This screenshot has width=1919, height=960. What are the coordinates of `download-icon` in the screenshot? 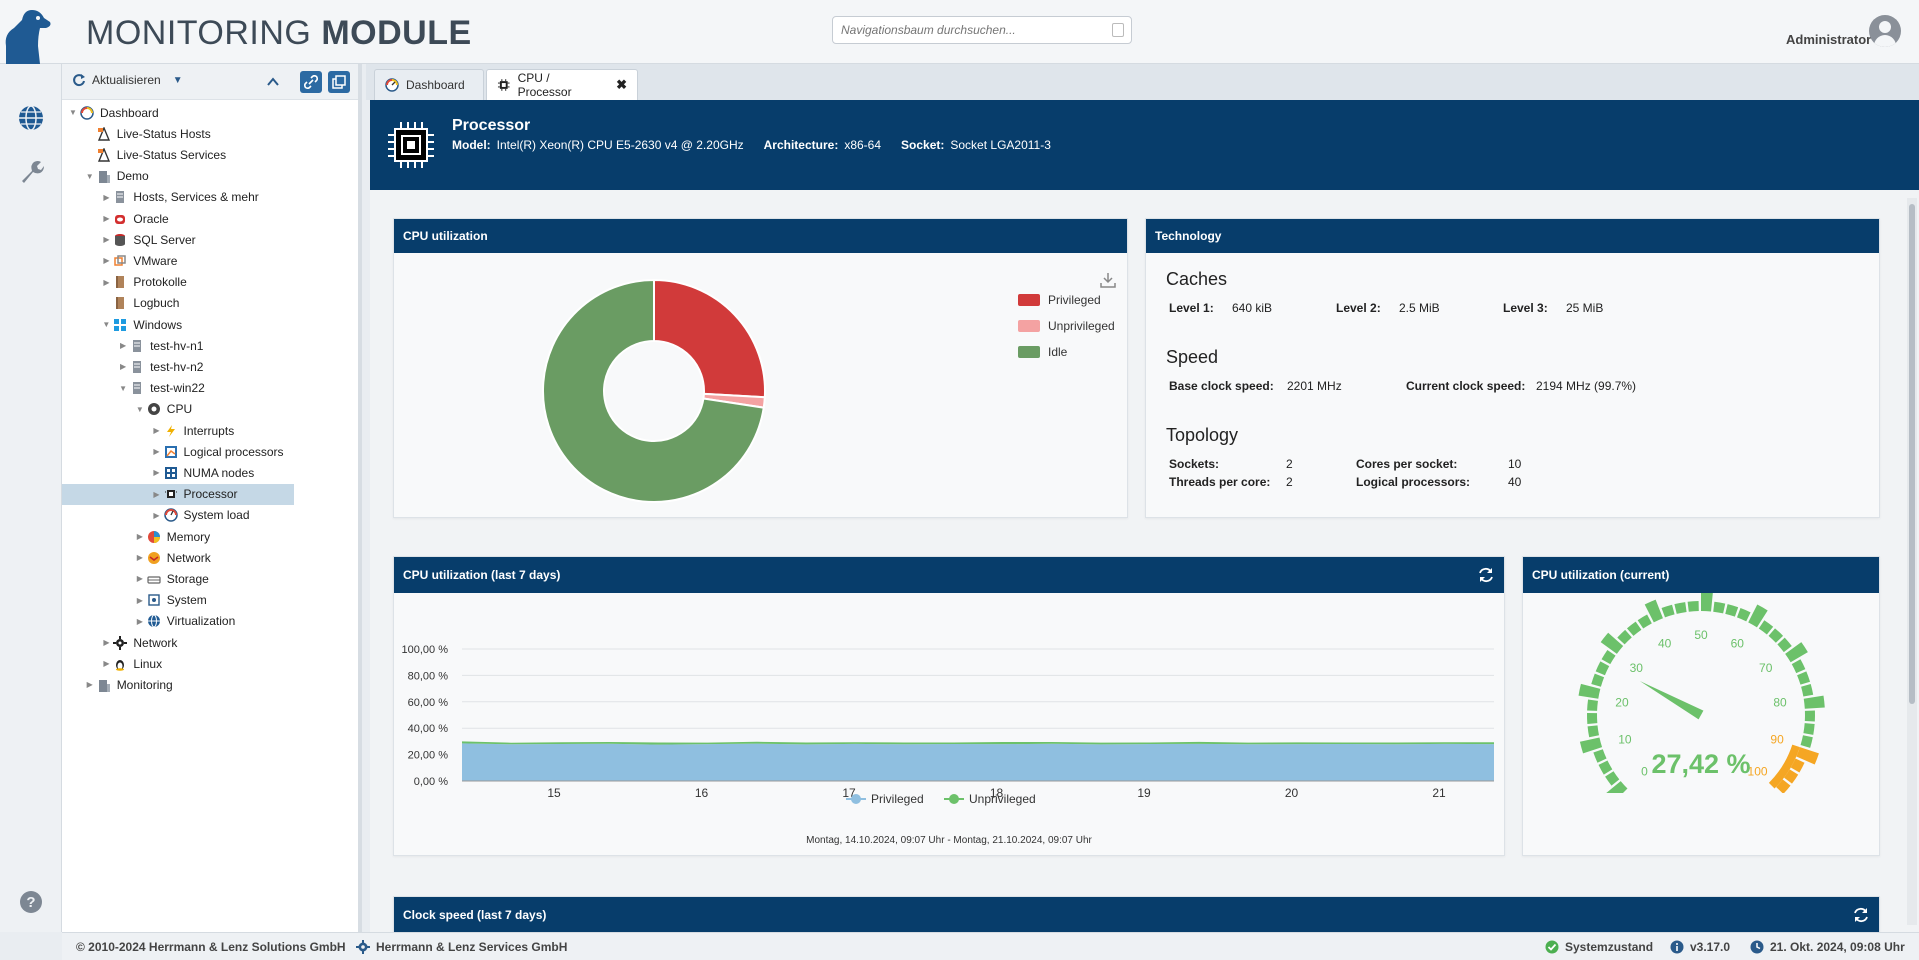 It's located at (1108, 280).